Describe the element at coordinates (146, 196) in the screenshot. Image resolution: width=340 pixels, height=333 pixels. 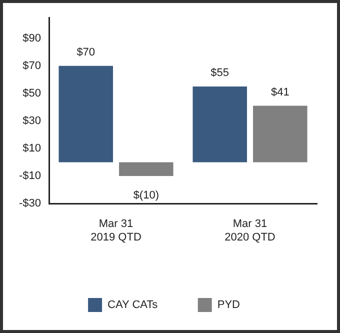
I see `data-label: $(10)` at that location.